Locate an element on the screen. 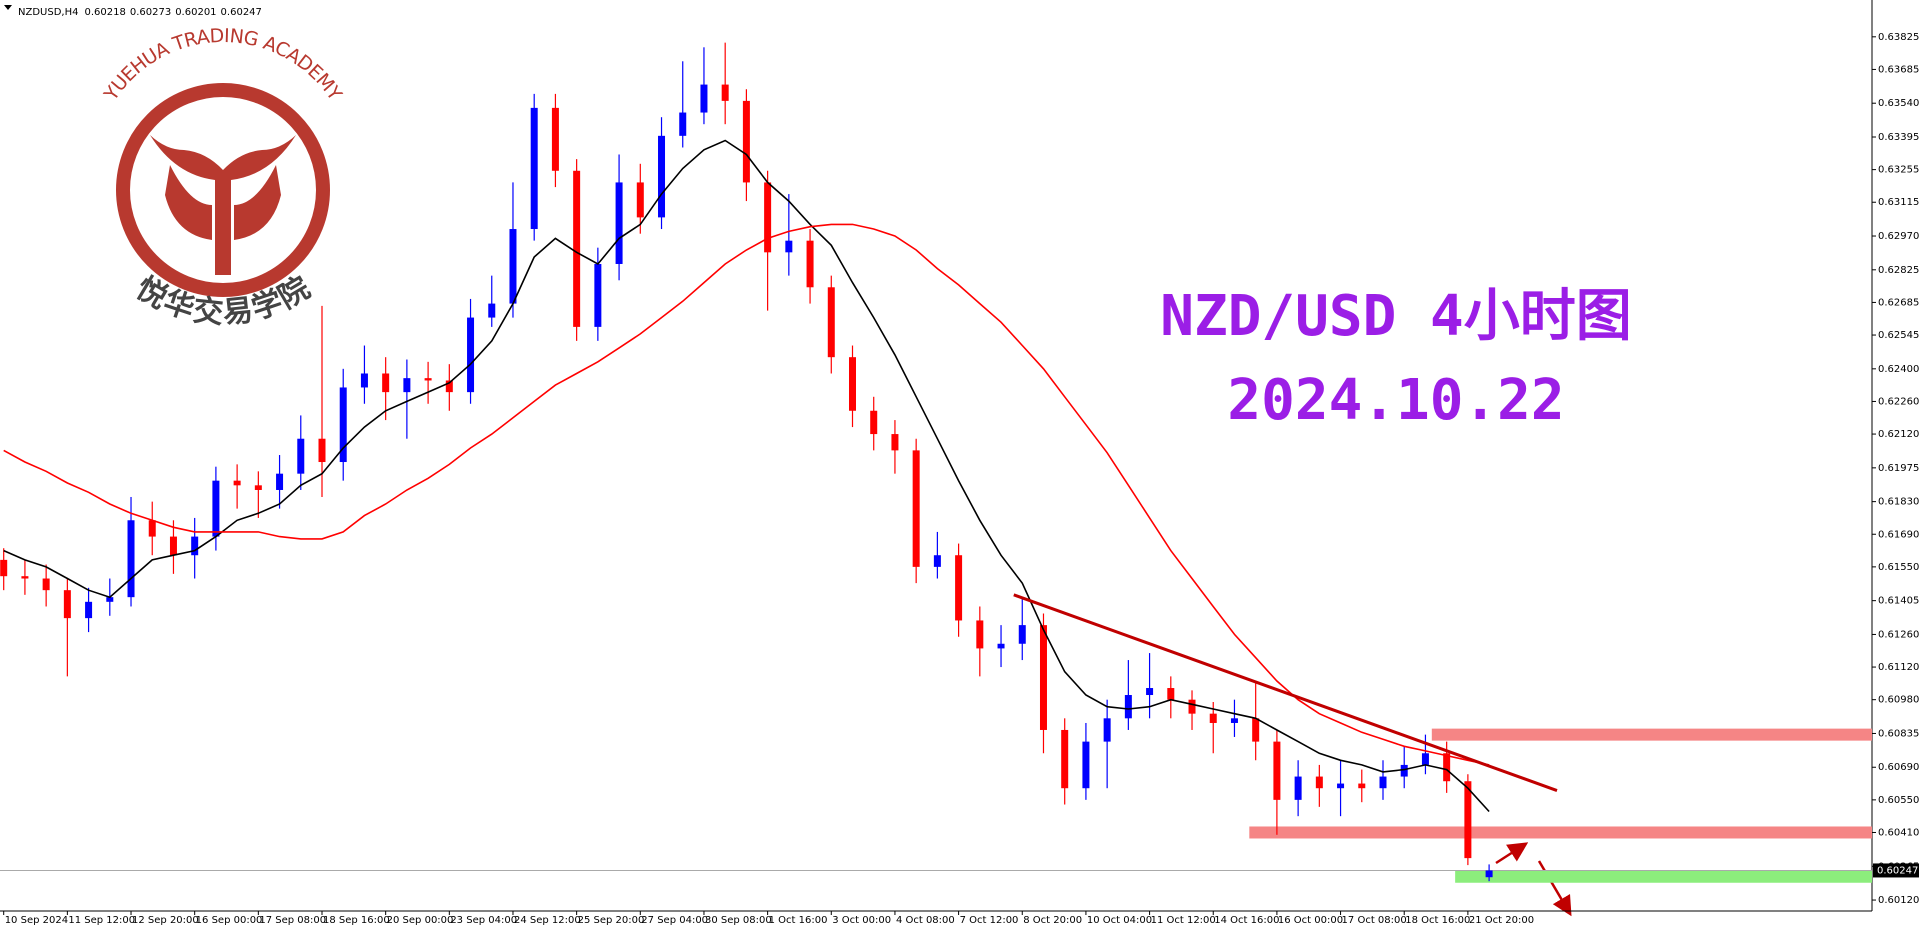  x-tick-label: 3 Oct 00:00 is located at coordinates (861, 920).